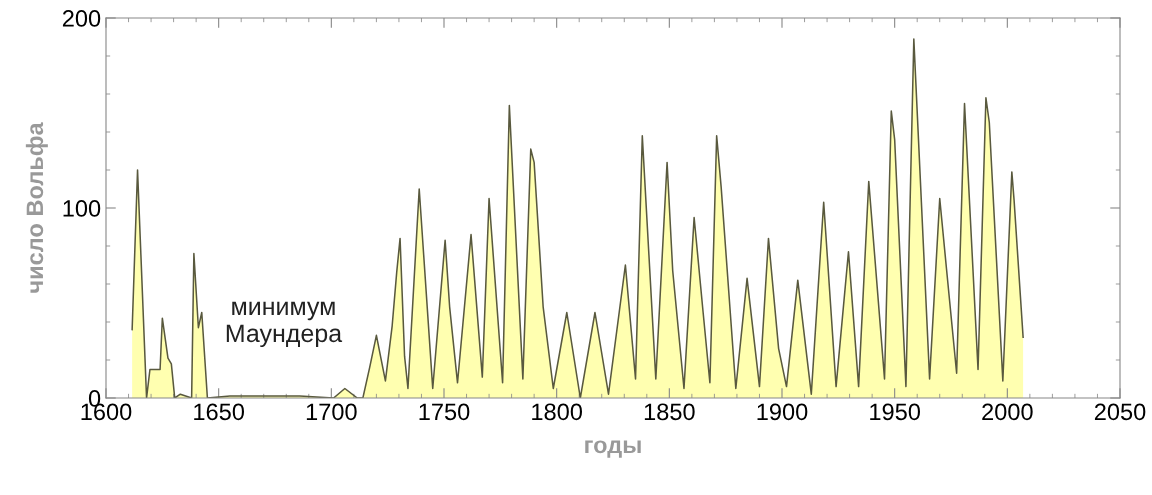  Describe the element at coordinates (284, 324) in the screenshot. I see `annotation: минимум Маундера` at that location.